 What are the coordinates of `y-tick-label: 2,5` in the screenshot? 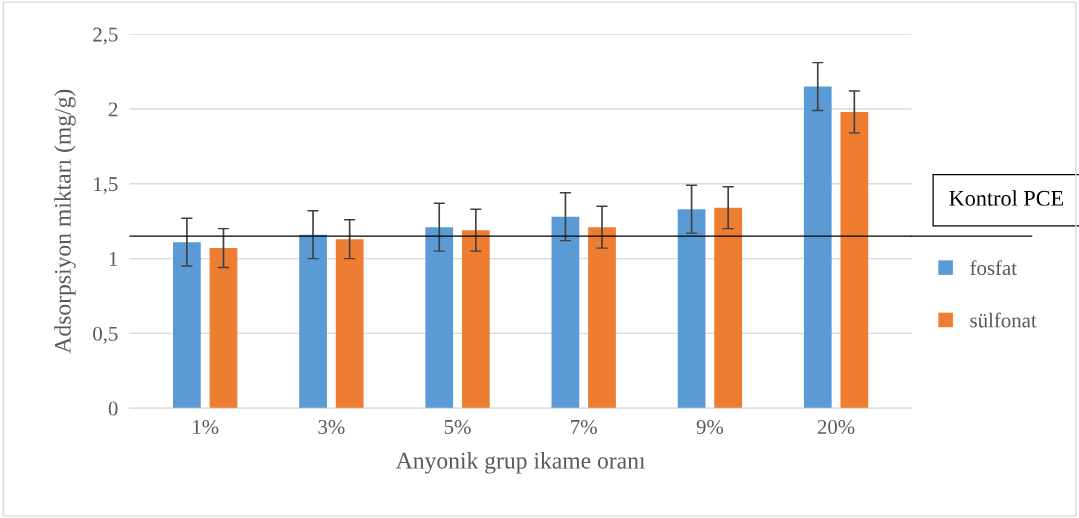 It's located at (105, 36).